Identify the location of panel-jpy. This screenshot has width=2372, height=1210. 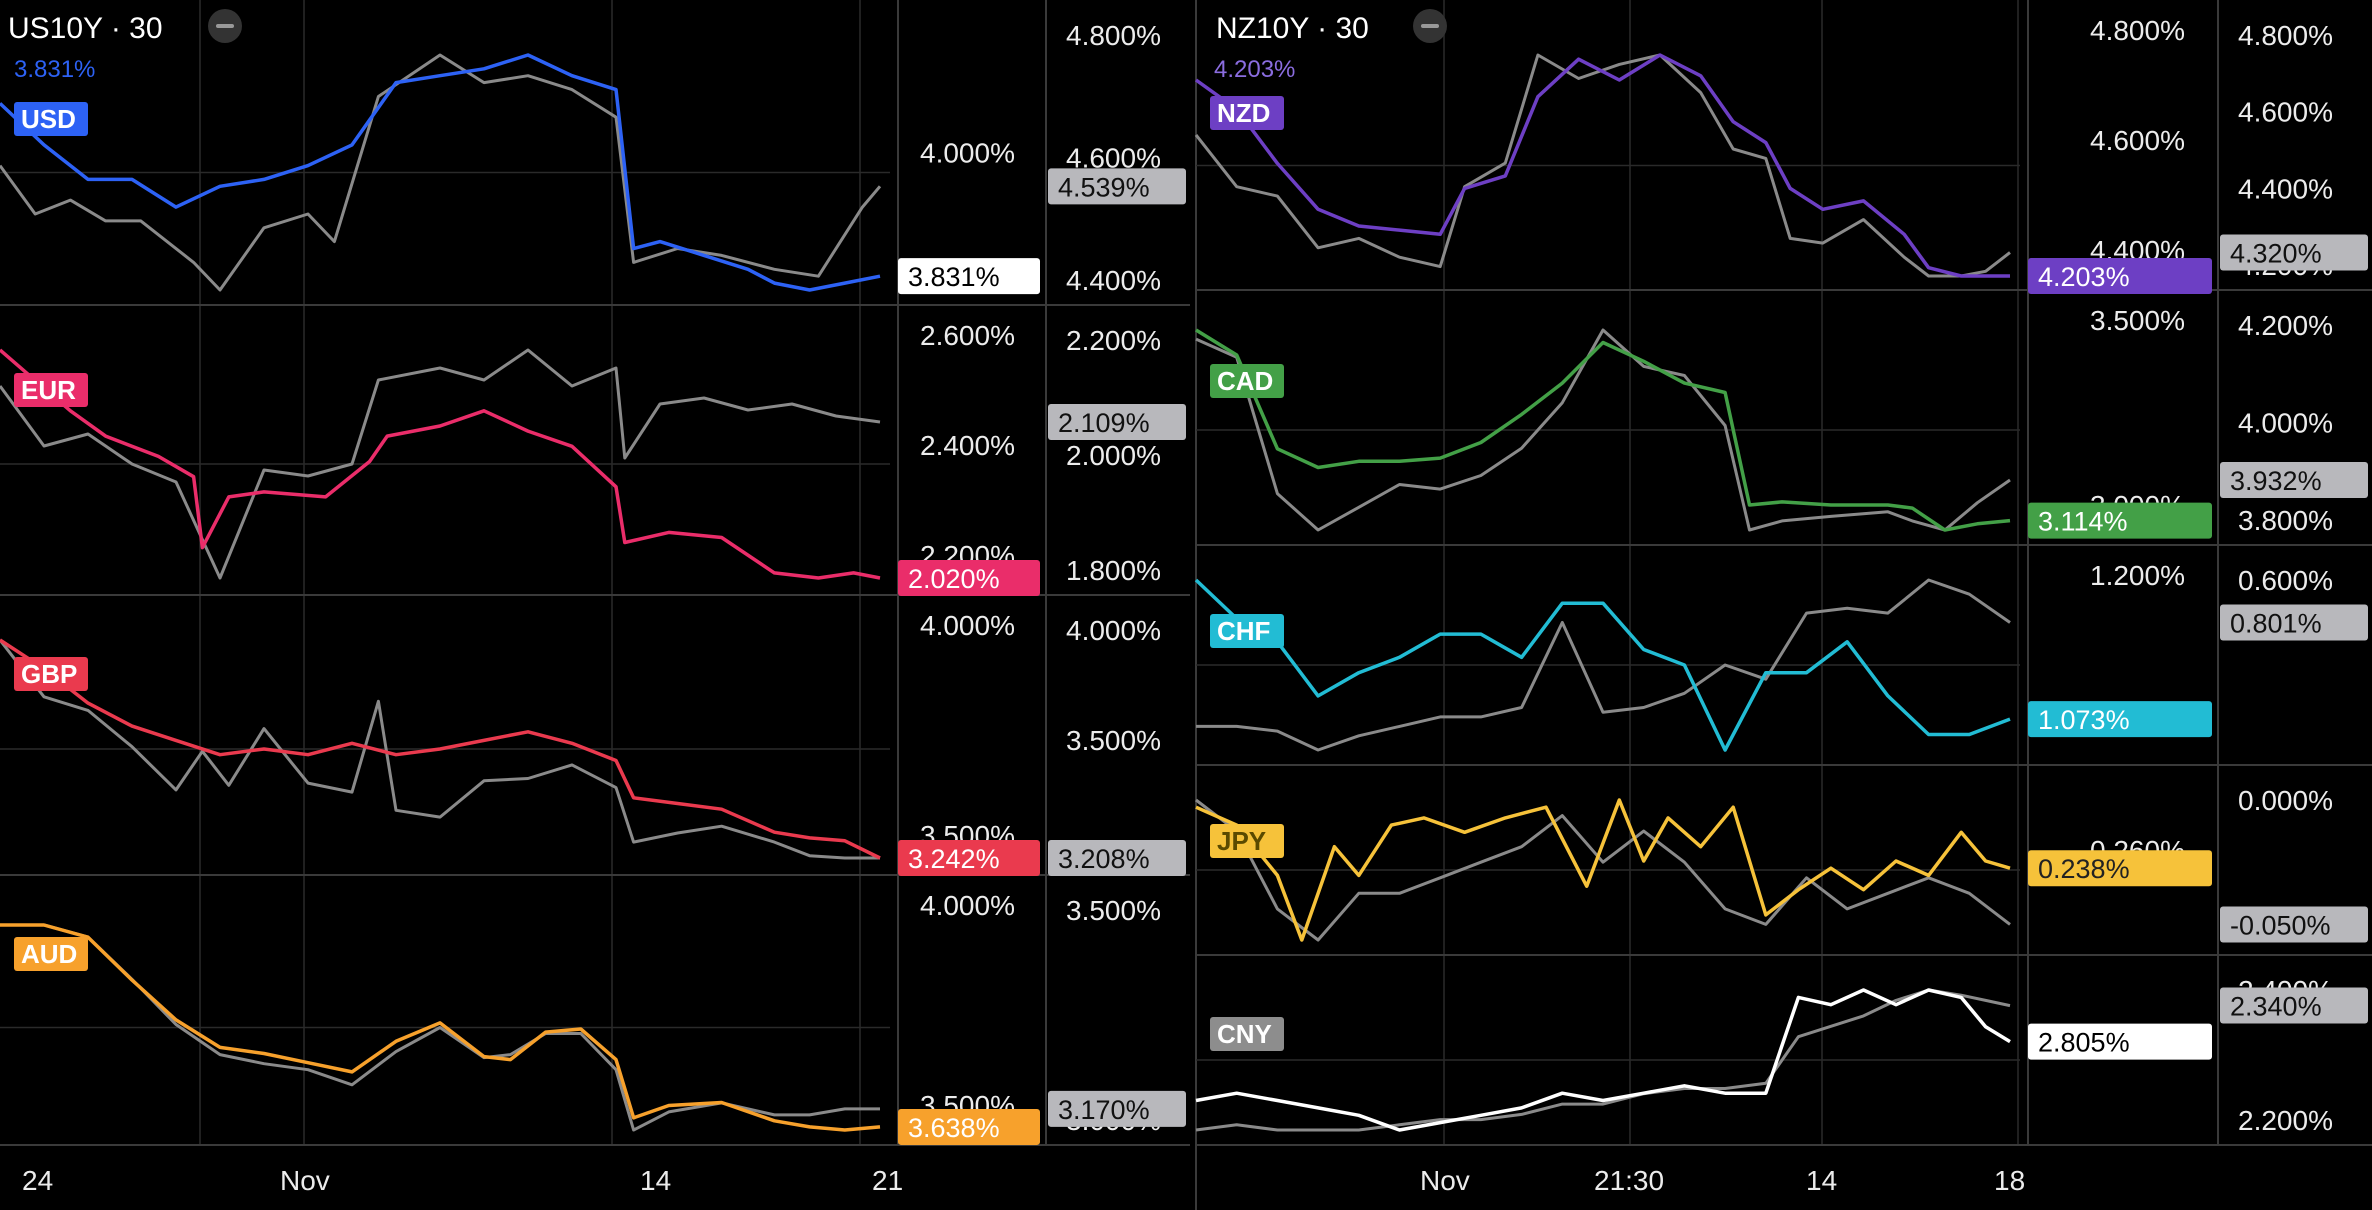
(1603, 870).